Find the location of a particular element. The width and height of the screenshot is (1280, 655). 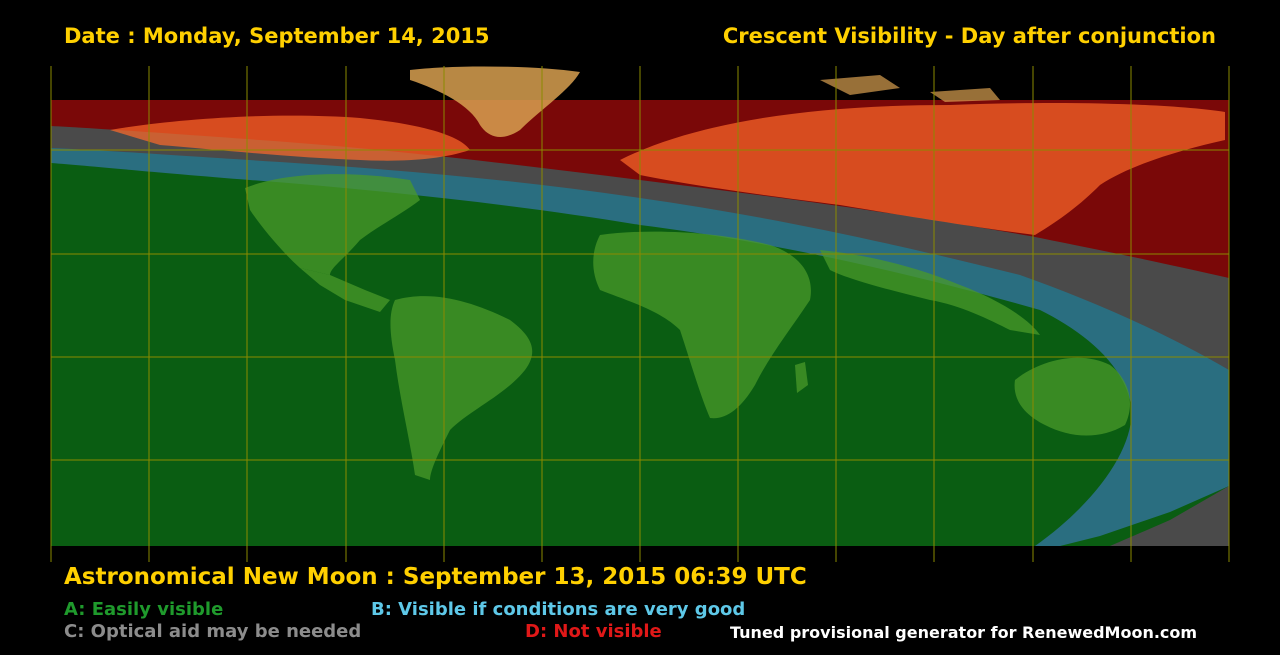

africa-landmass is located at coordinates (702, 325).